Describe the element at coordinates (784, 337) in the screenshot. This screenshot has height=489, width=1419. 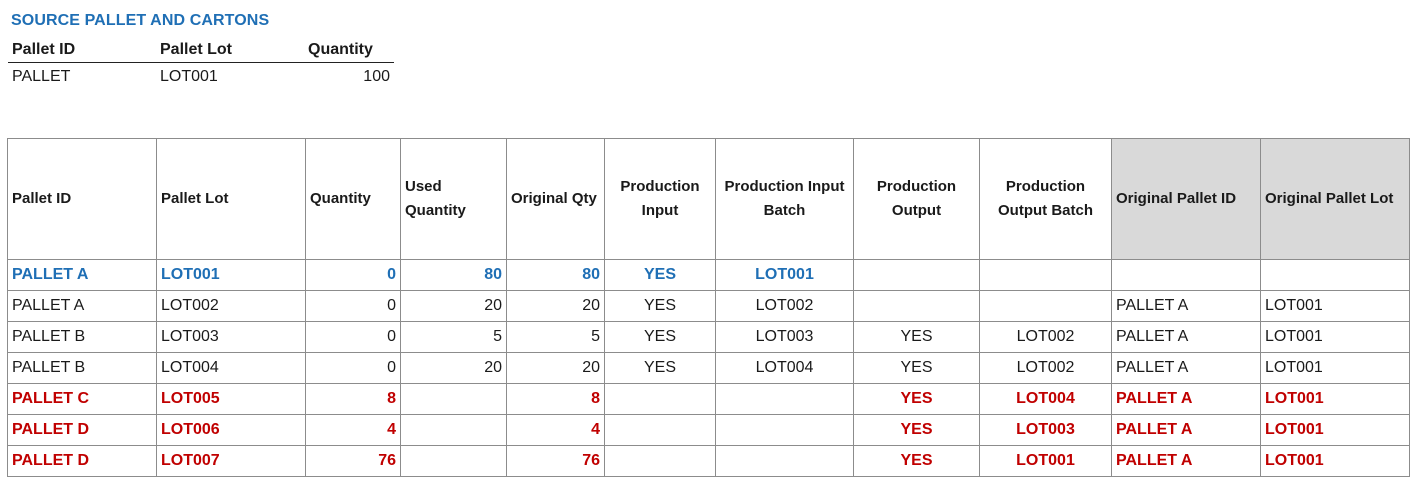
I see `cell-production-input-batch: LOT003` at that location.